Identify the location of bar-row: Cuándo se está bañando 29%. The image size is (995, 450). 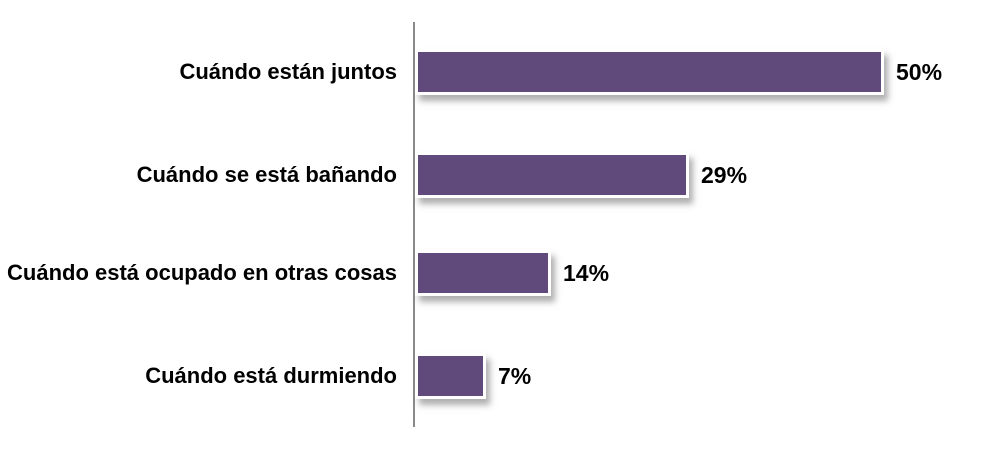
(497, 175).